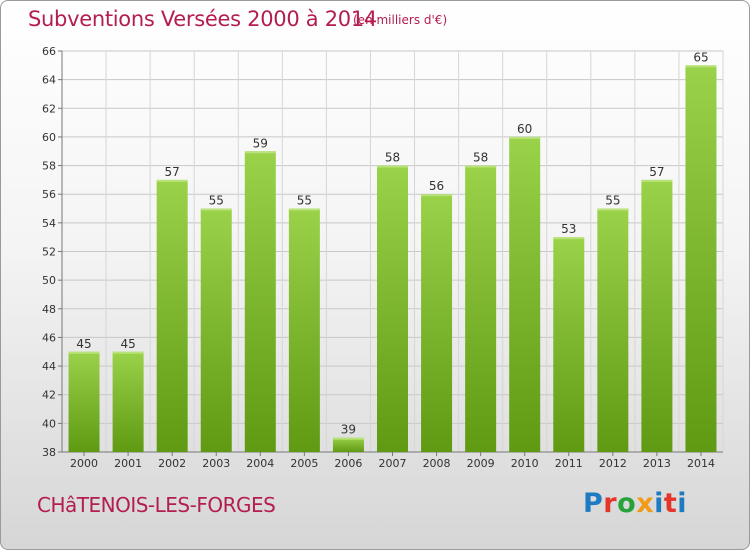  I want to click on y-tick-label: 64, so click(49, 80).